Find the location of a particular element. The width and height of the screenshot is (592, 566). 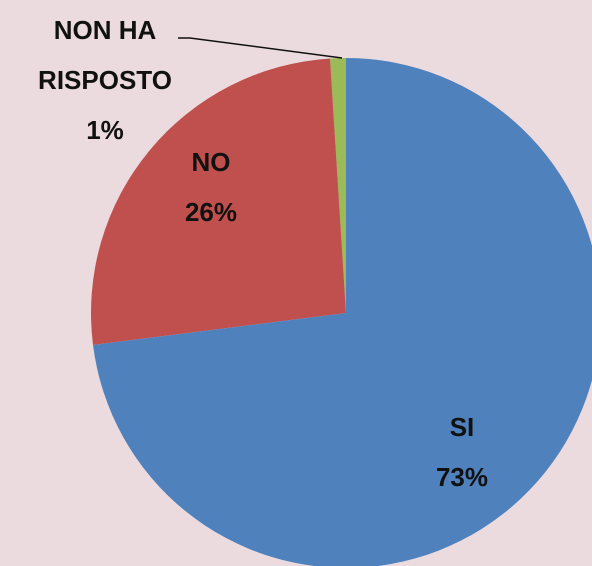

slice-label: NON HA RISPOSTO 1% is located at coordinates (105, 80).